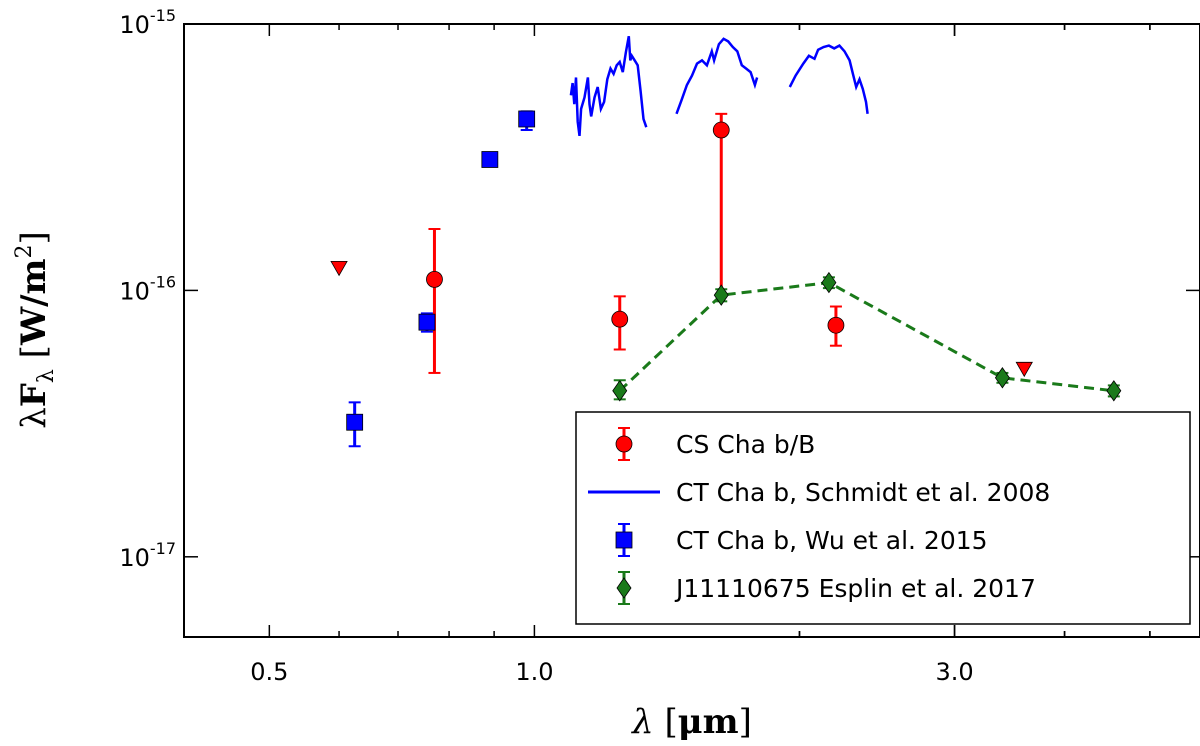  What do you see at coordinates (34, 357) in the screenshot?
I see `y-axis-open-bracket: [` at bounding box center [34, 357].